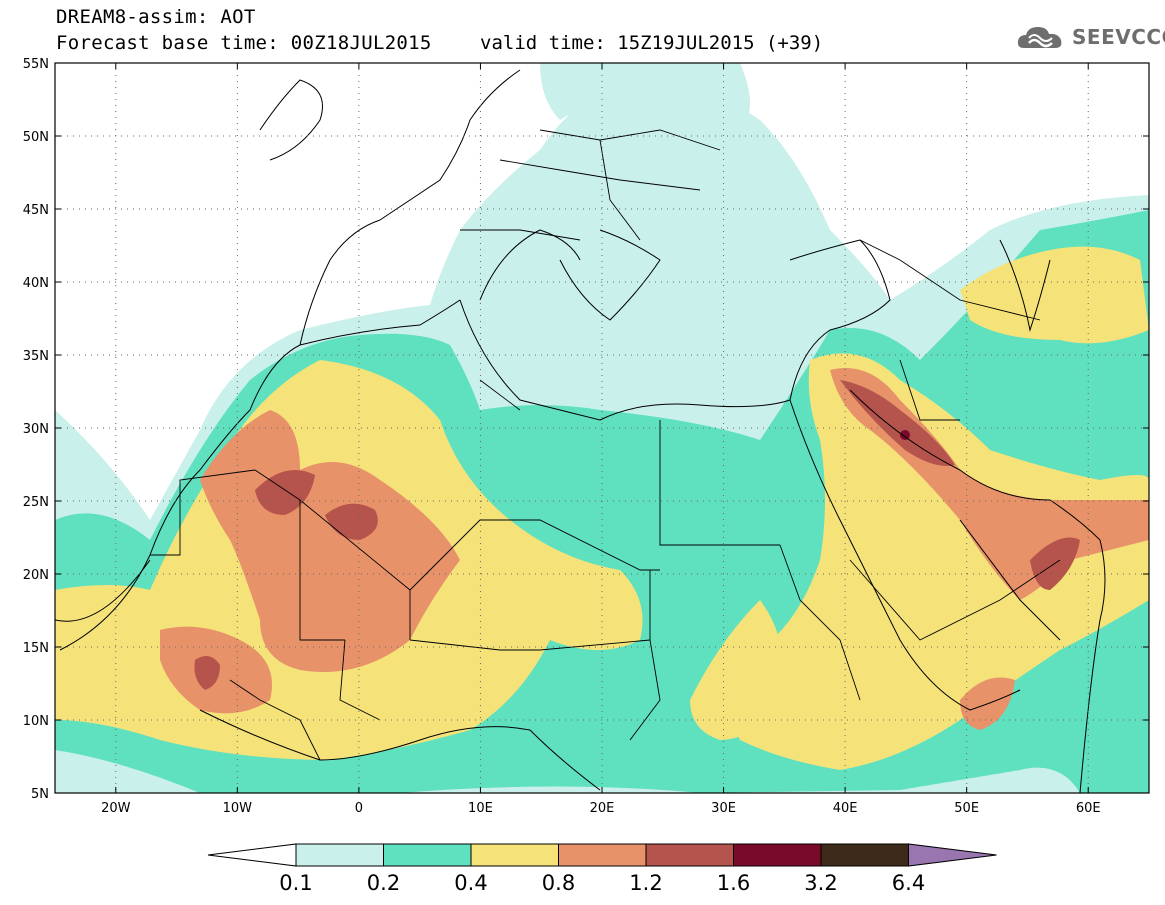 Image resolution: width=1165 pixels, height=905 pixels. Describe the element at coordinates (244, 43) in the screenshot. I see `forecast-base-time: Forecast base time: 00Z18JUL2015` at that location.